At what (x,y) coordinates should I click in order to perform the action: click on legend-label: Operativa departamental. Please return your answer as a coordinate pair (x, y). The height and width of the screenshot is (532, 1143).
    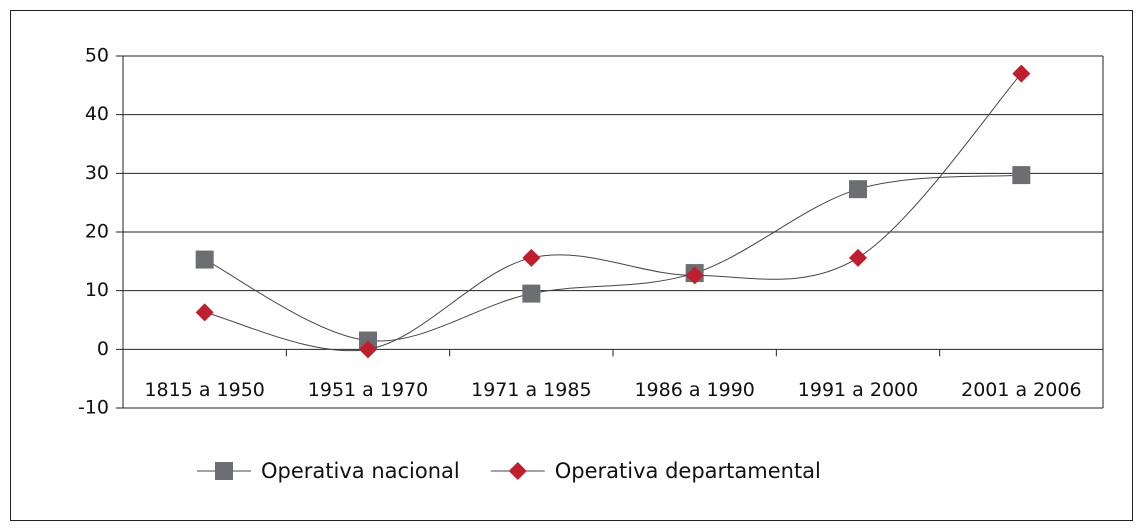
    Looking at the image, I should click on (688, 471).